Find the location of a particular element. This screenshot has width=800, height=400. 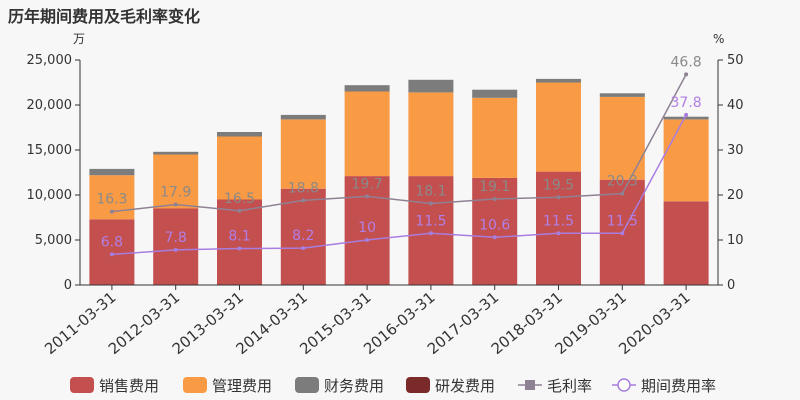

data-label-0-3: 18.8 is located at coordinates (303, 188).